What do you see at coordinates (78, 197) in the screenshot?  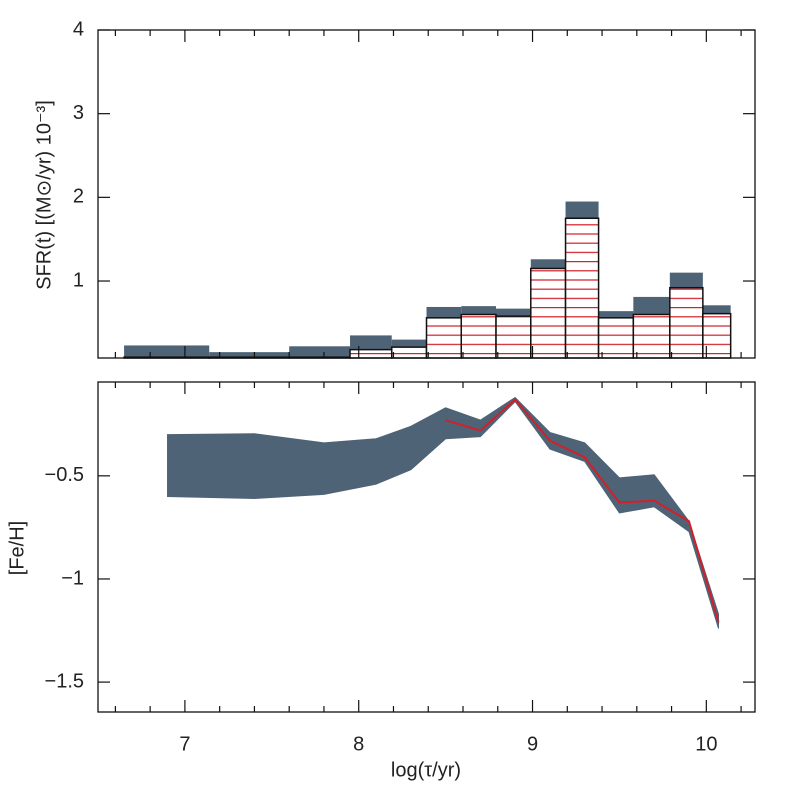 I see `y-tick-label: 2` at bounding box center [78, 197].